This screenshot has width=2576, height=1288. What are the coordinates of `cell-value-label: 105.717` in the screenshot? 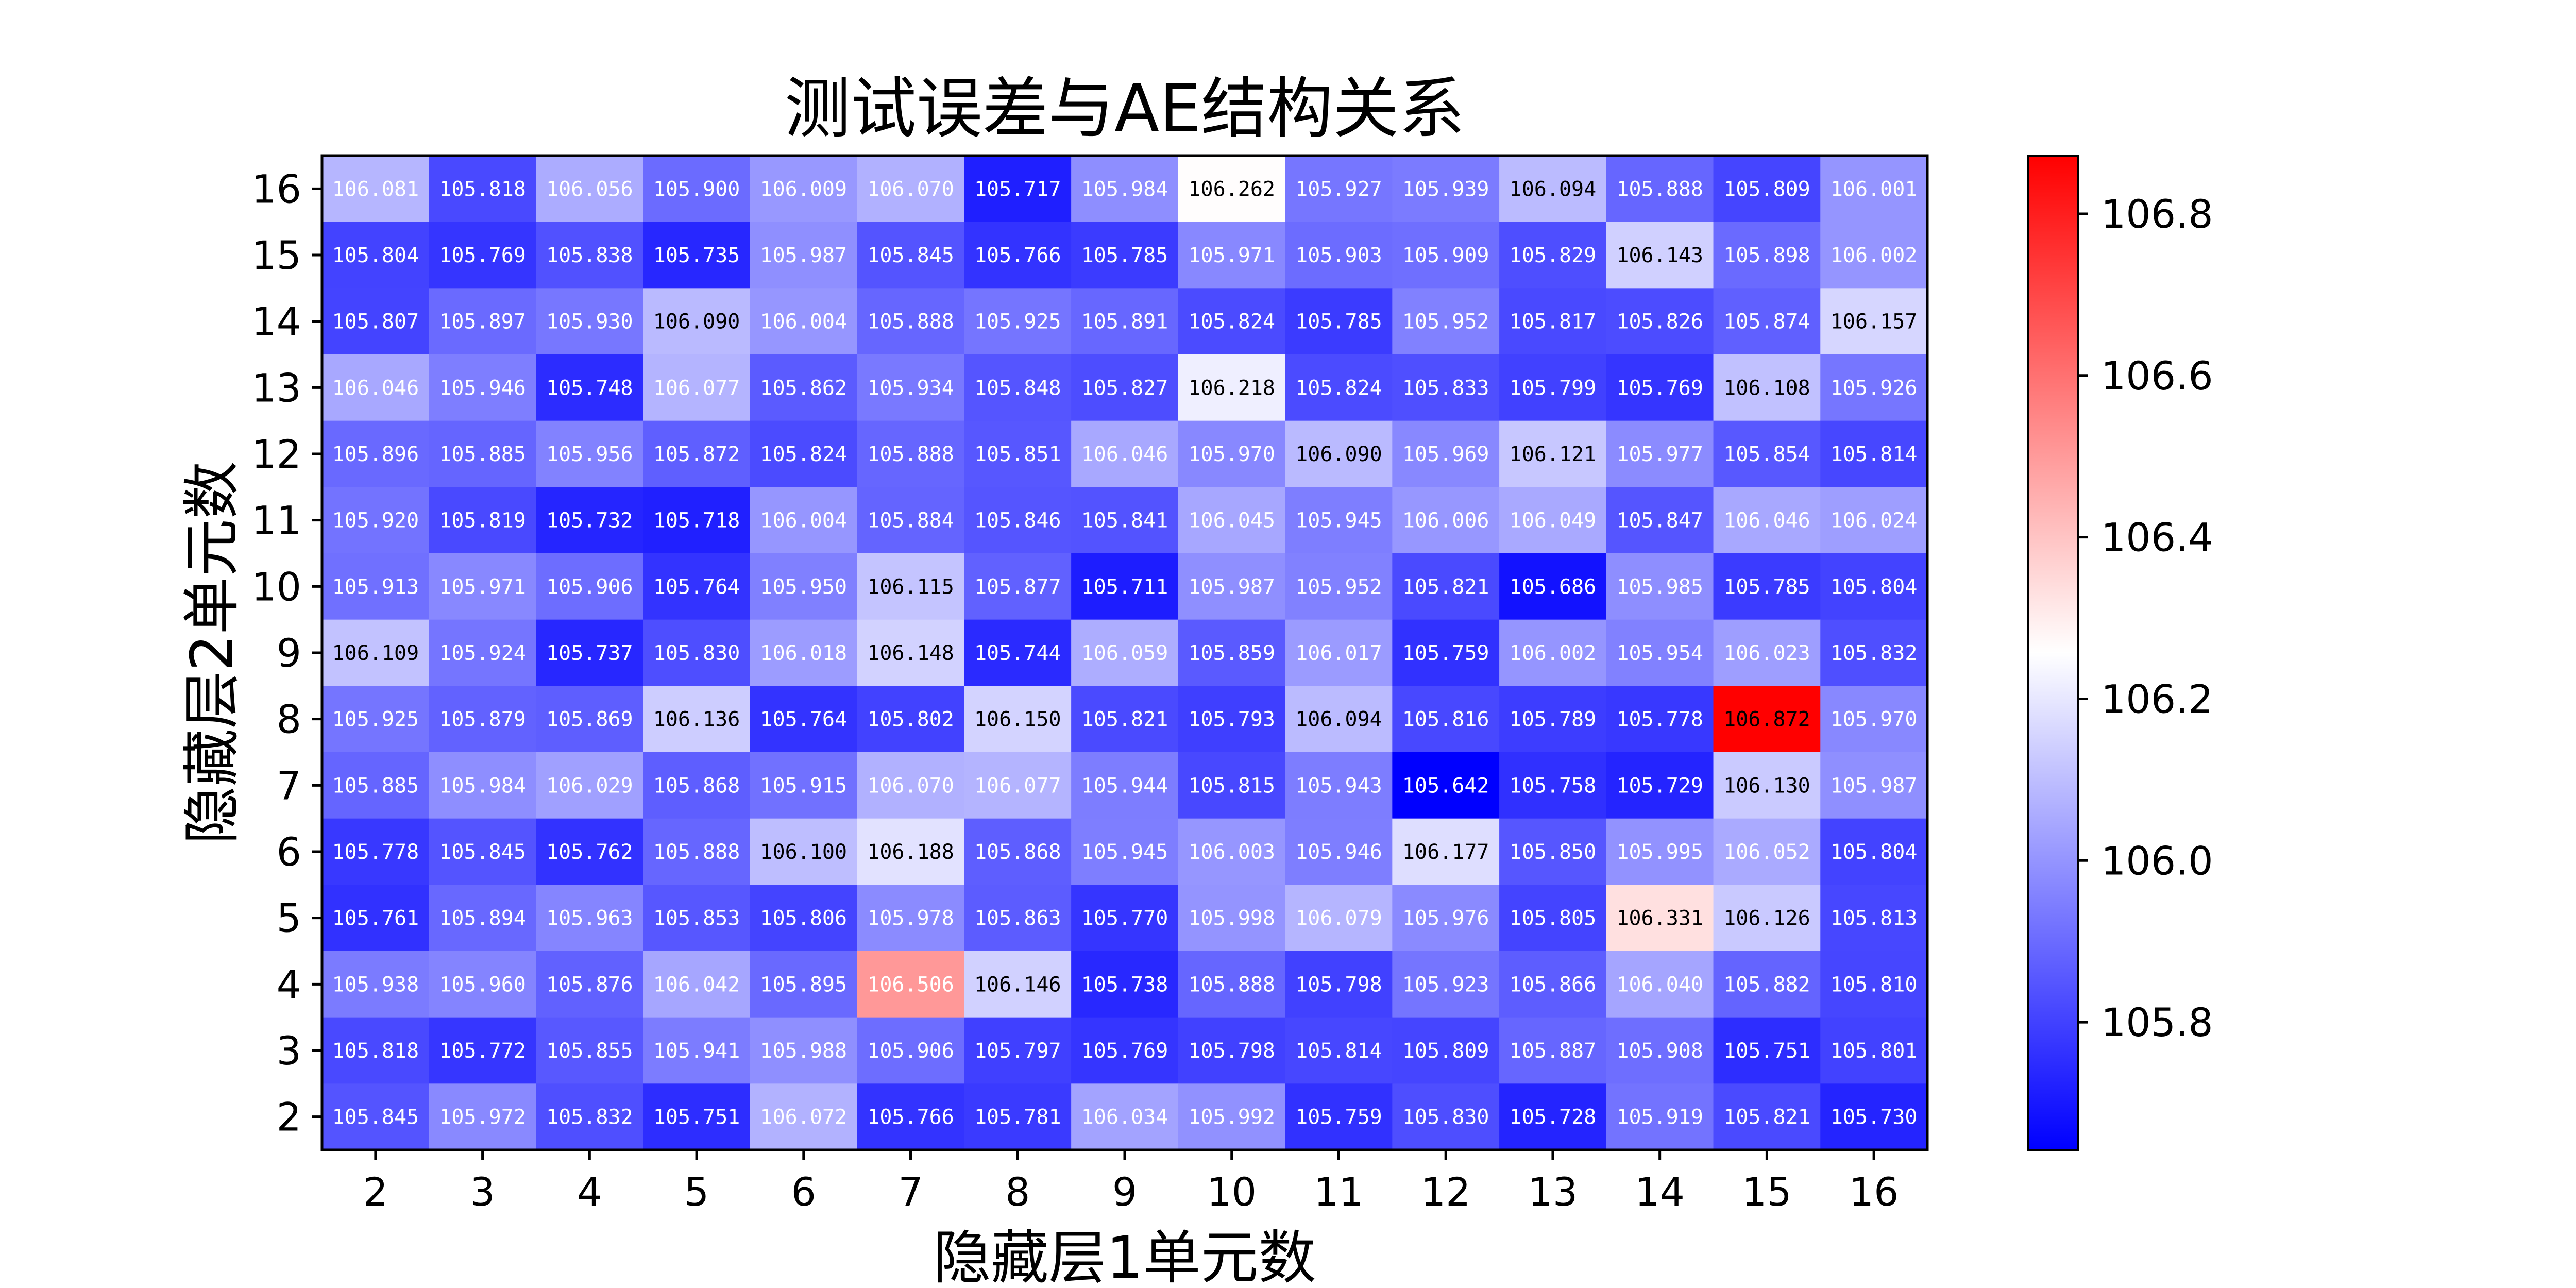 It's located at (1017, 189).